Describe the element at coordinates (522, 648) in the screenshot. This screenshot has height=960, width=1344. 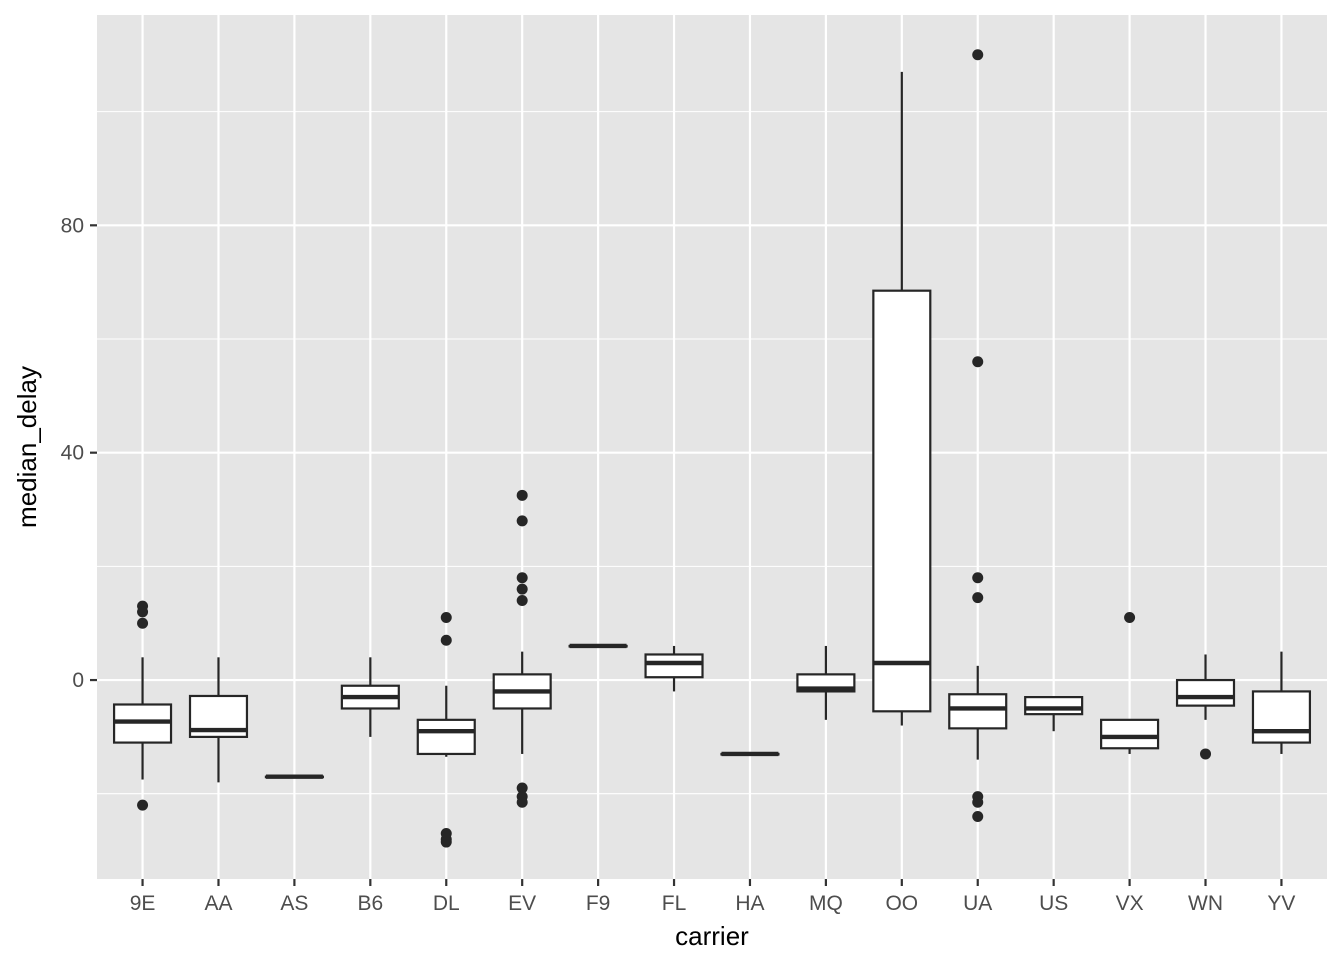
I see `box-ev` at that location.